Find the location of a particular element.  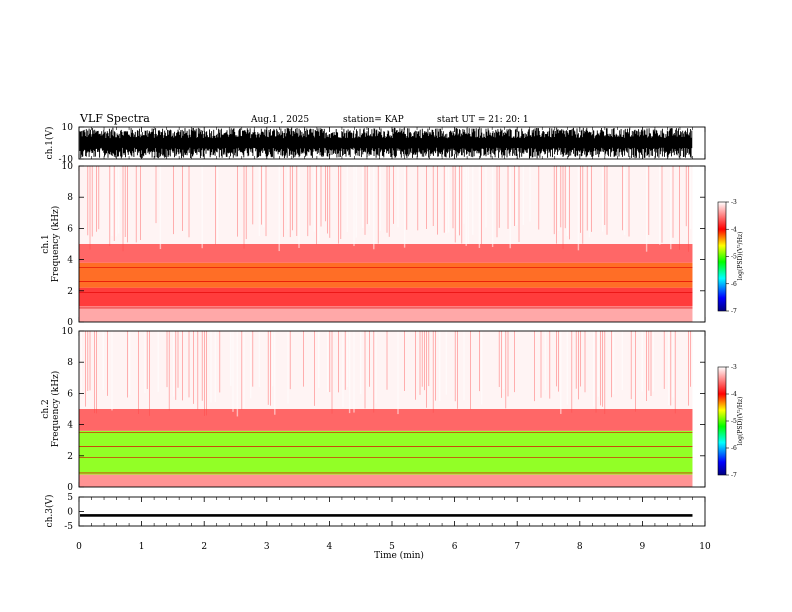

station-label: station= KAP is located at coordinates (373, 120).